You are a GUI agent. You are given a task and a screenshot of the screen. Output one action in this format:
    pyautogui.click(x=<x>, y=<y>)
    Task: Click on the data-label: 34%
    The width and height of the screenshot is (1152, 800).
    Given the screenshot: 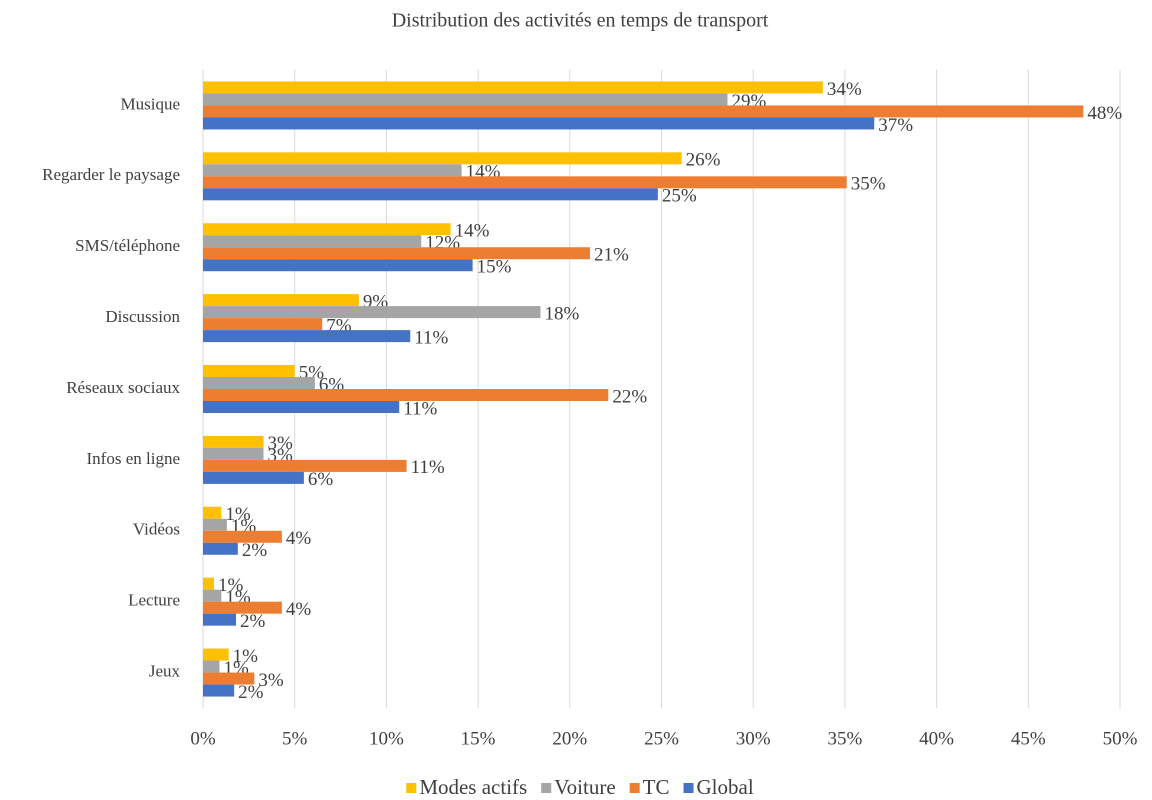 What is the action you would take?
    pyautogui.click(x=844, y=89)
    